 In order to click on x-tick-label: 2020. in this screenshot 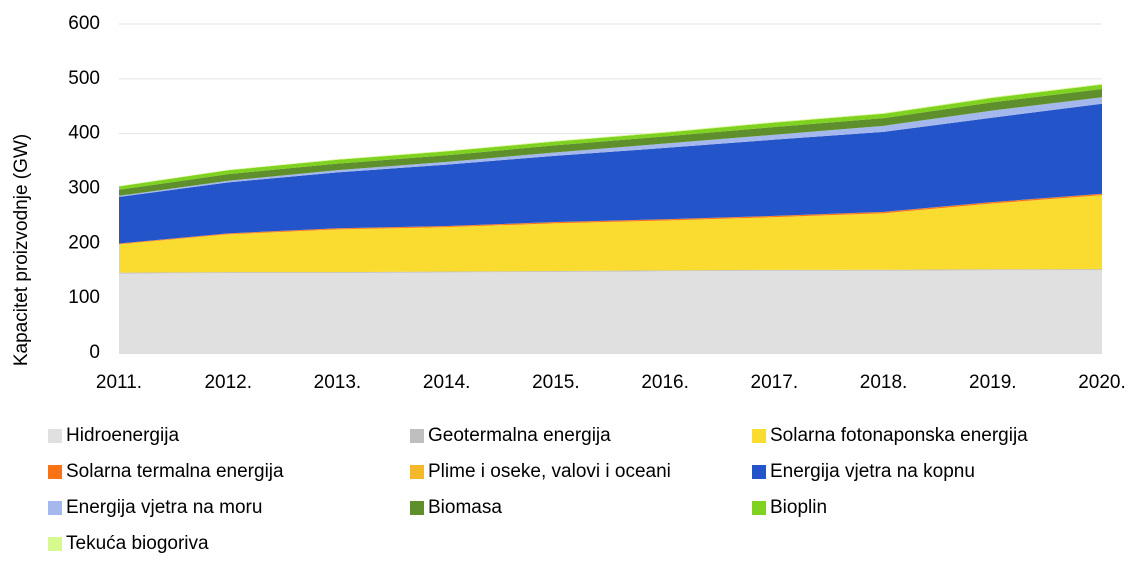, I will do `click(1102, 382)`.